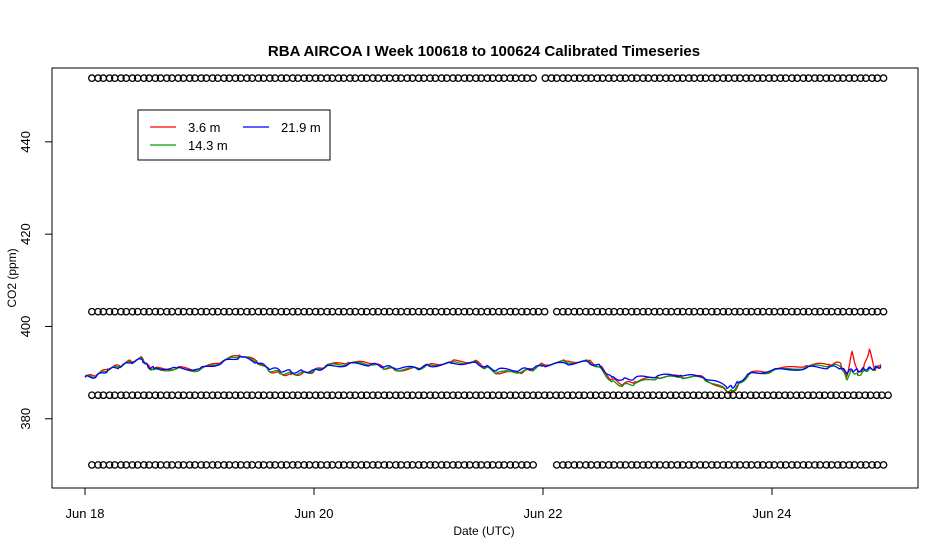  I want to click on legend-label: 3.6 m, so click(204, 127).